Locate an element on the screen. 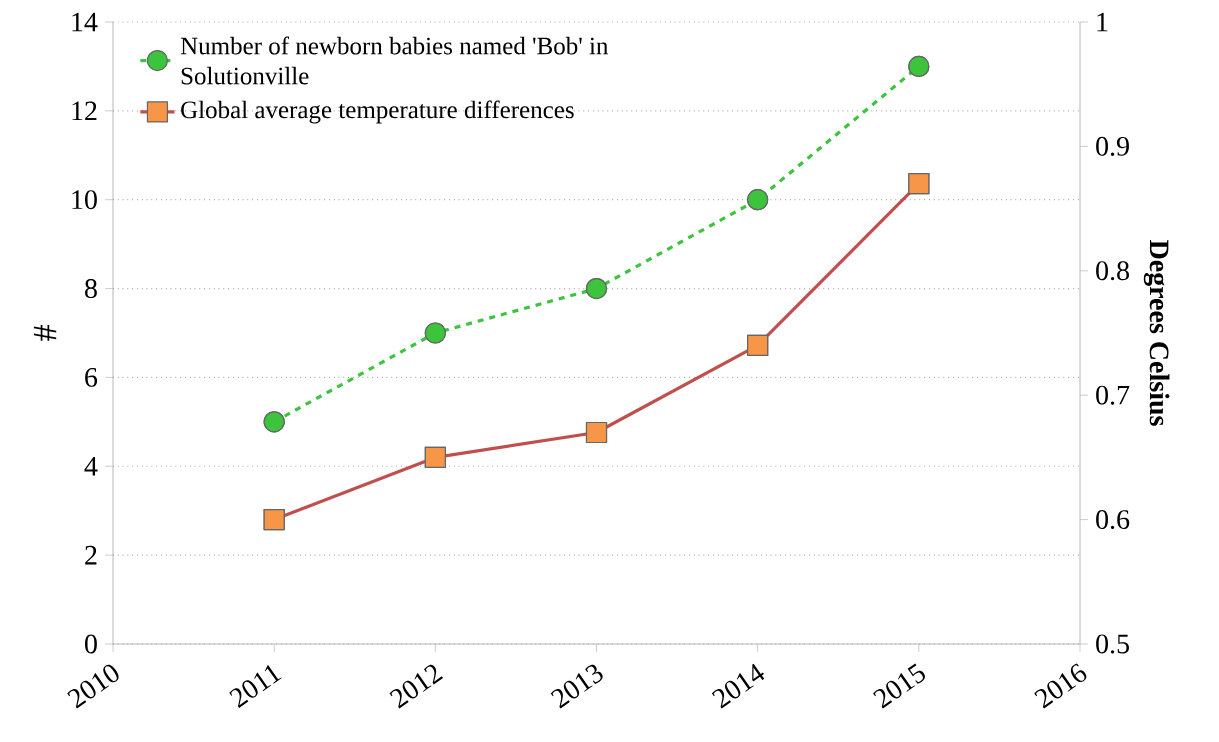 This screenshot has width=1219, height=742. y-tick-label: 0 is located at coordinates (91, 644).